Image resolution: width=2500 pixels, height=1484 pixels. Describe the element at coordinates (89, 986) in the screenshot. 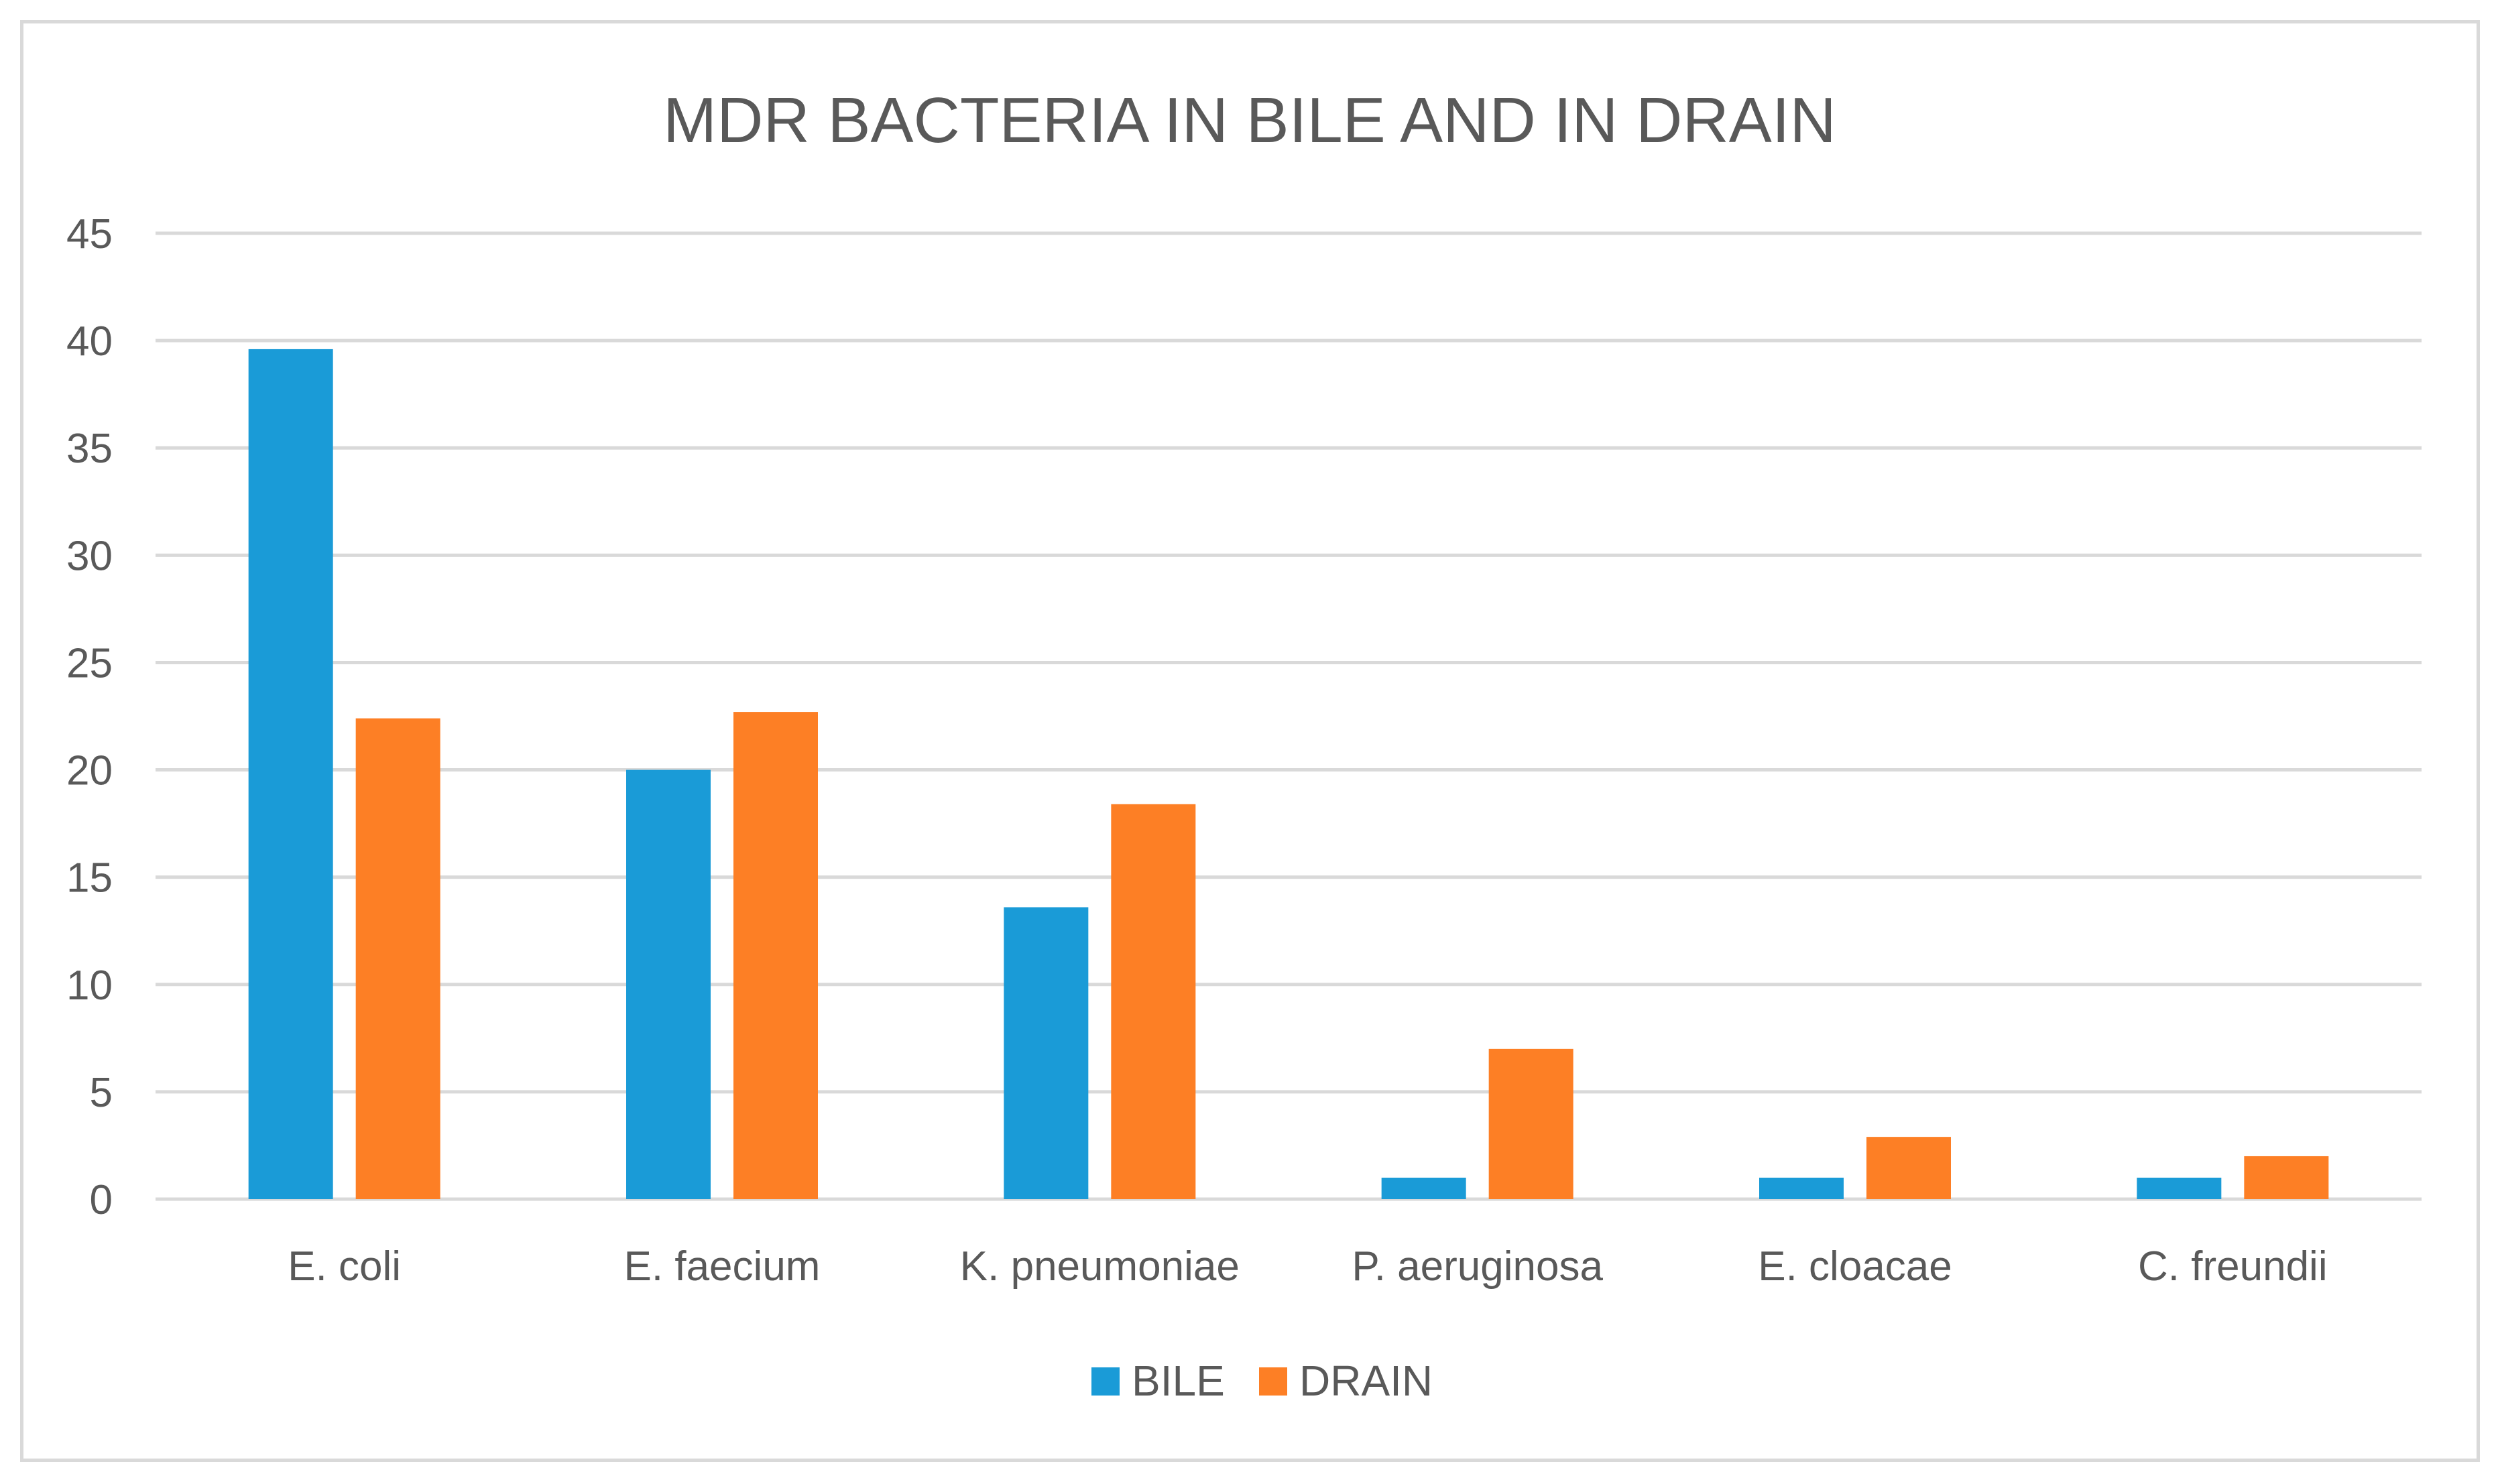

I see `y-tick-label: 10` at that location.